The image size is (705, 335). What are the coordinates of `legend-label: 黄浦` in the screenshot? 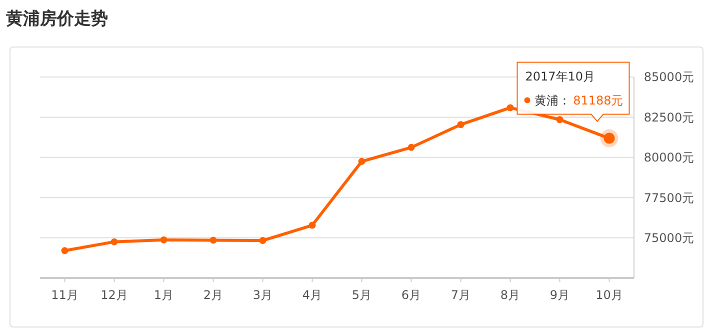 It's located at (546, 100).